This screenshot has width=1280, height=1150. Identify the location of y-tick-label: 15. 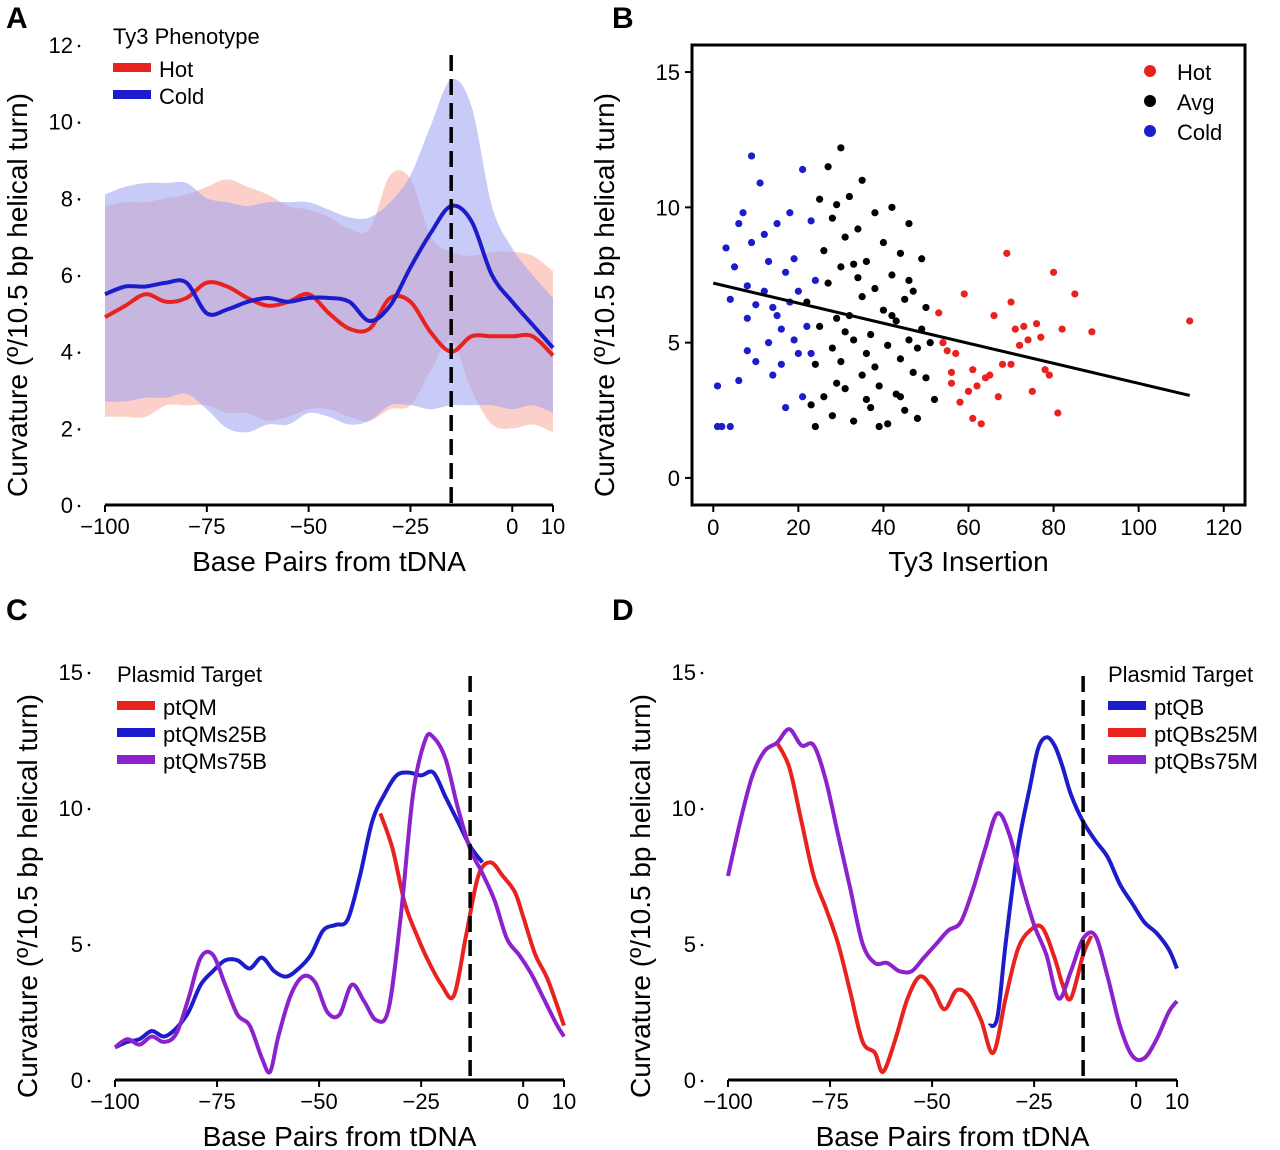
(71, 672).